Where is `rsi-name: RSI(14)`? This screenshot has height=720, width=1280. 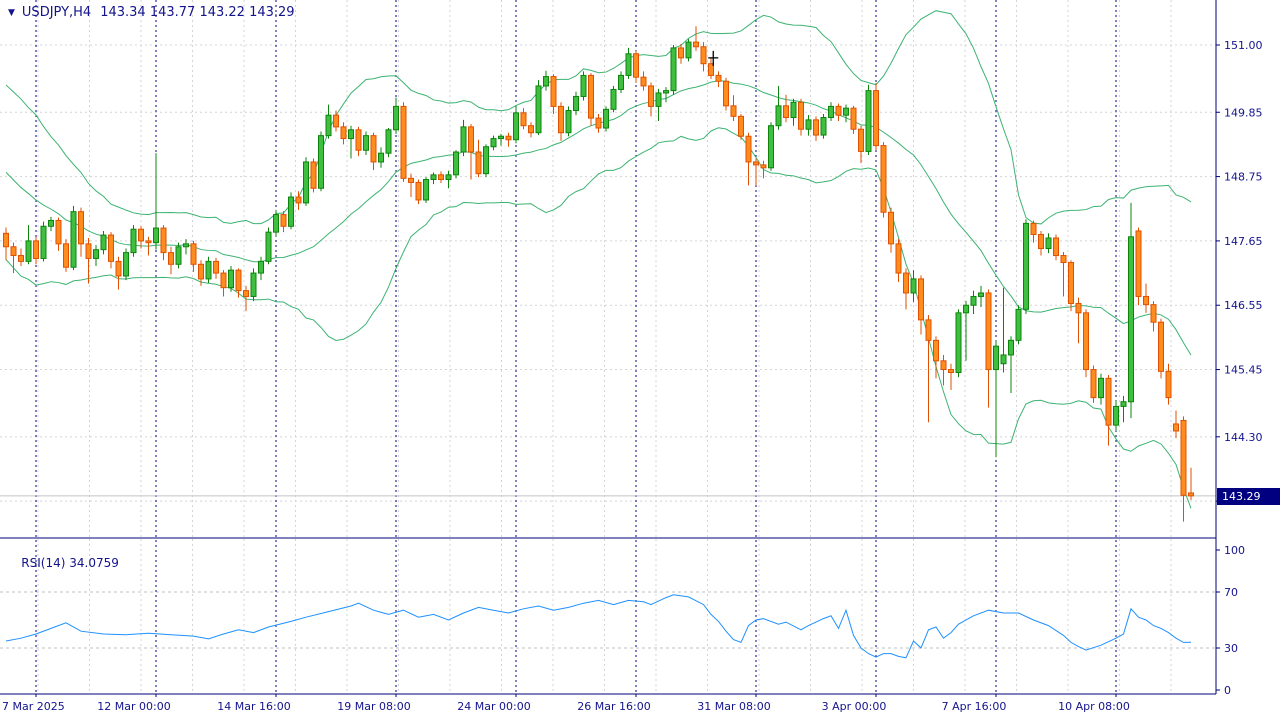 rsi-name: RSI(14) is located at coordinates (43, 563).